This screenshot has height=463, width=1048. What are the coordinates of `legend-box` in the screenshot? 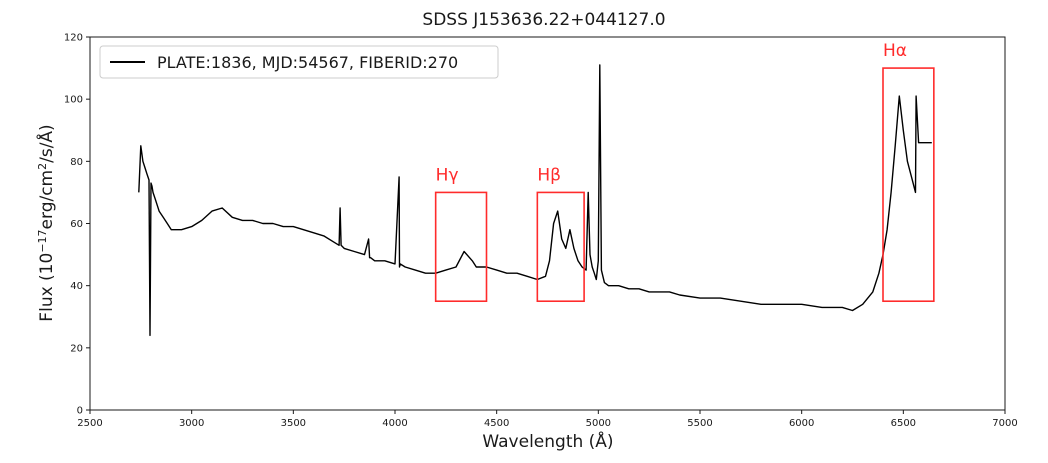 It's located at (299, 62).